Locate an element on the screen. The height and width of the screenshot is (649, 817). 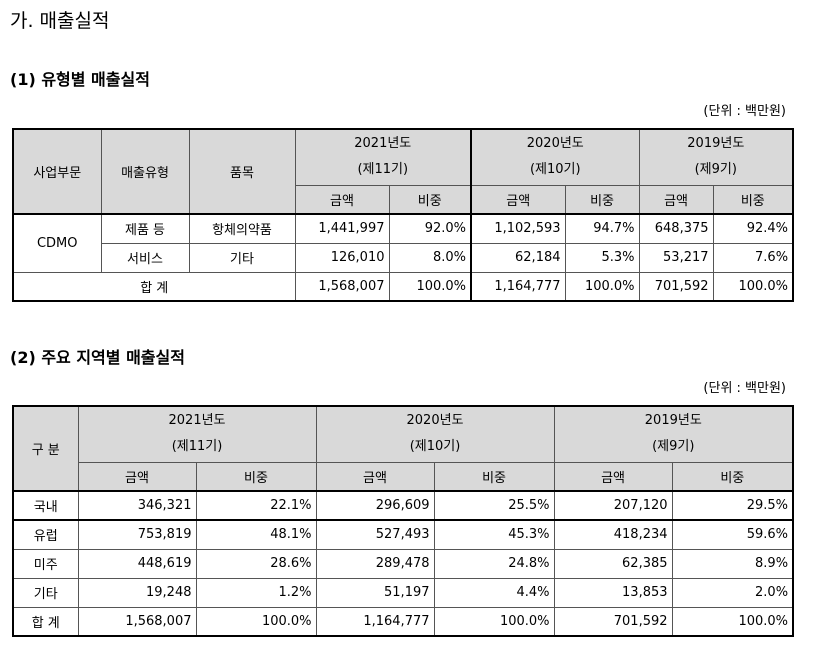
value-cell: 126,010 is located at coordinates (342, 257).